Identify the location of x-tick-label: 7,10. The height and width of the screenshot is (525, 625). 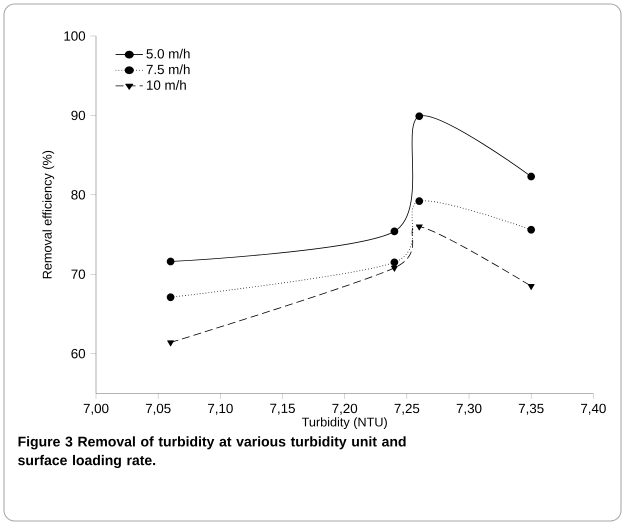
(220, 409).